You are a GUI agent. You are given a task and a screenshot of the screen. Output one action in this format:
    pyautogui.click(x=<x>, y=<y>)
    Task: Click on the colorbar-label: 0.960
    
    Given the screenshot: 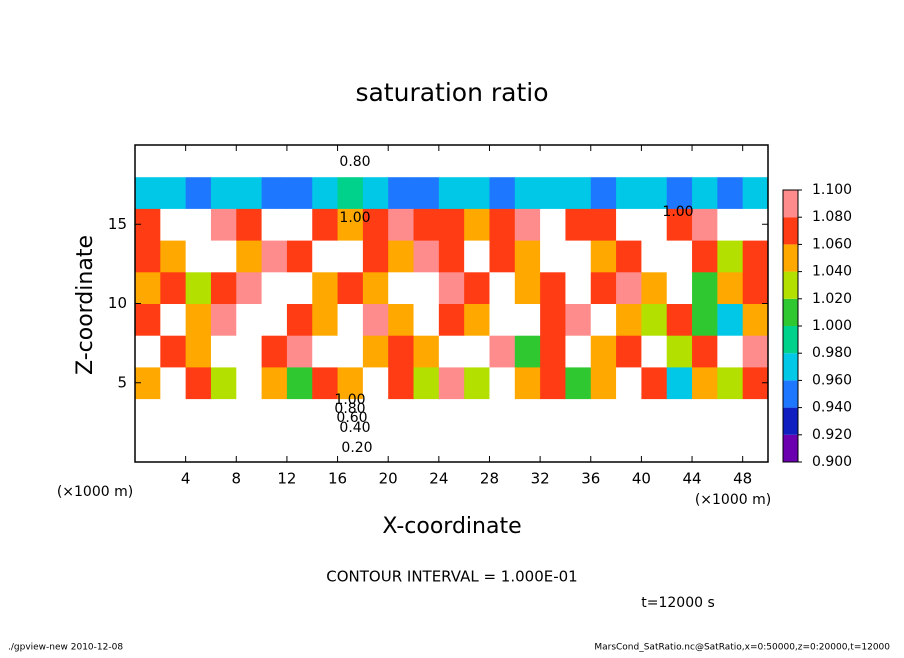 What is the action you would take?
    pyautogui.click(x=832, y=380)
    